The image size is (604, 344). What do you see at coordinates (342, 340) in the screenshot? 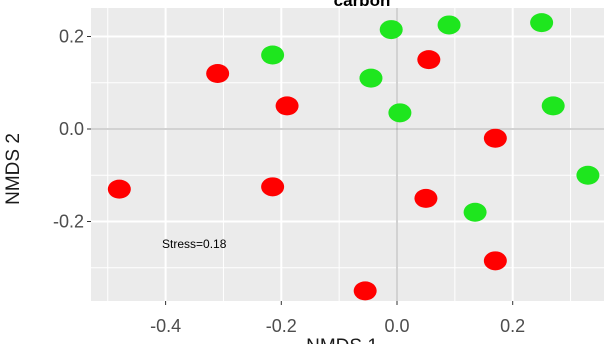
I see `x-axis-title: NMDS 1` at bounding box center [342, 340].